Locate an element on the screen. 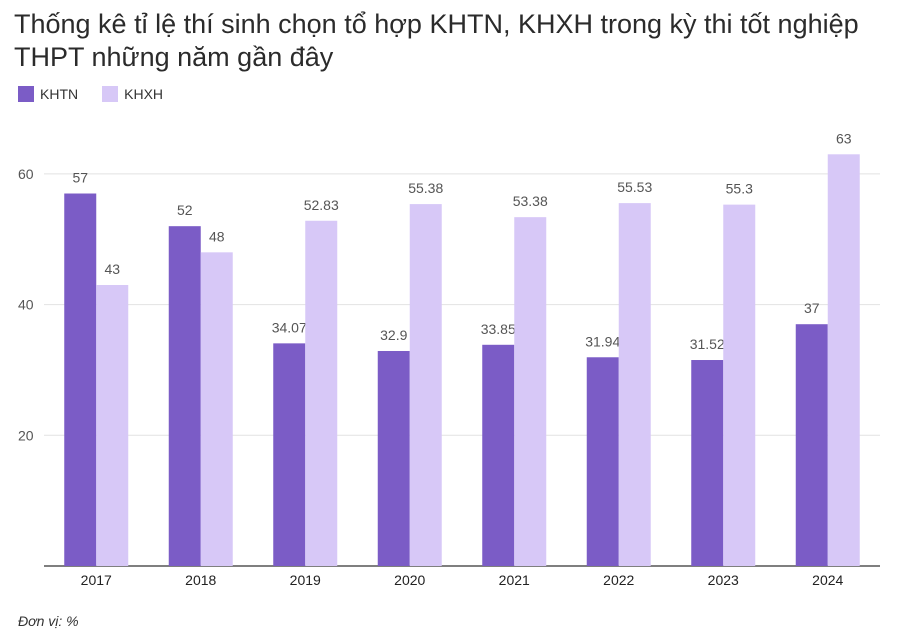 The width and height of the screenshot is (900, 639). bar-khxh-2019 is located at coordinates (321, 393).